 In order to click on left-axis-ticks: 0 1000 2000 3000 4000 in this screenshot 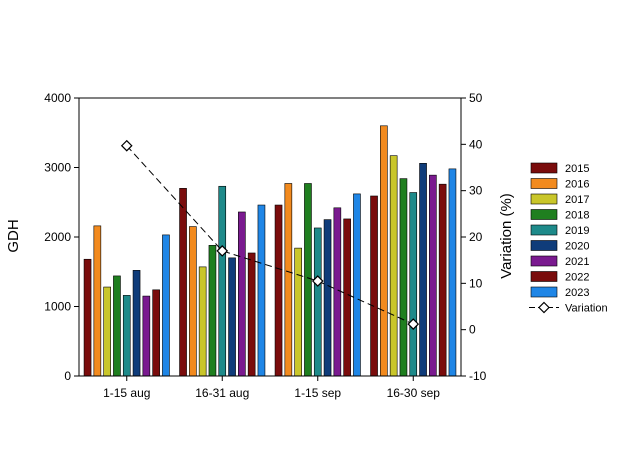, I will do `click(61, 237)`.